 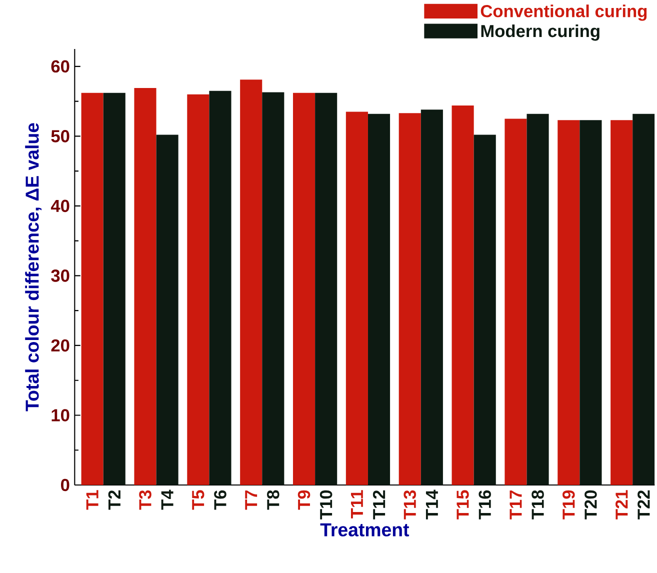 I want to click on x-tick-label: T8, so click(x=273, y=500).